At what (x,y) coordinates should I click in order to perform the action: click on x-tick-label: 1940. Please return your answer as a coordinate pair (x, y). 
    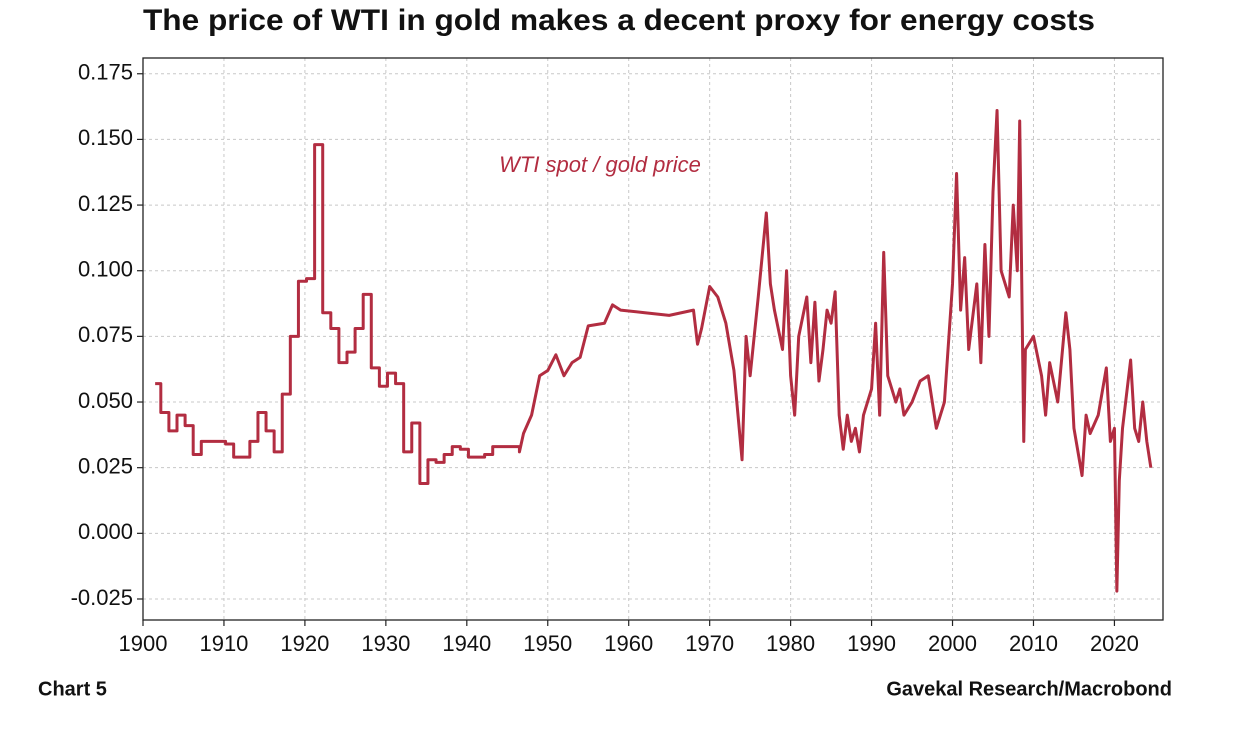
    Looking at the image, I should click on (466, 643).